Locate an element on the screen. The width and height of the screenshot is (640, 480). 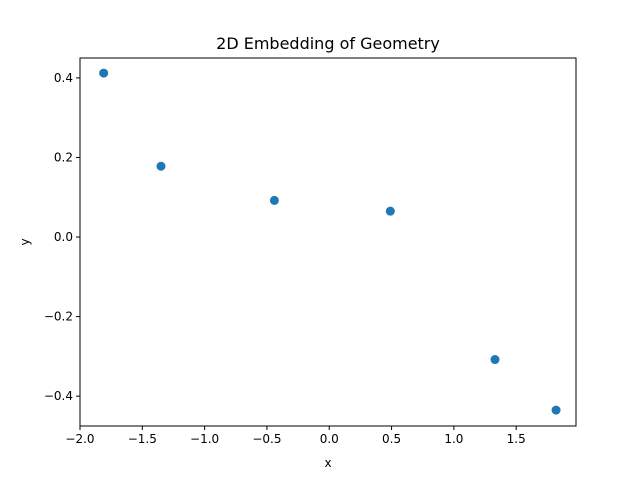
y-tick-label: −0.2 is located at coordinates (58, 317).